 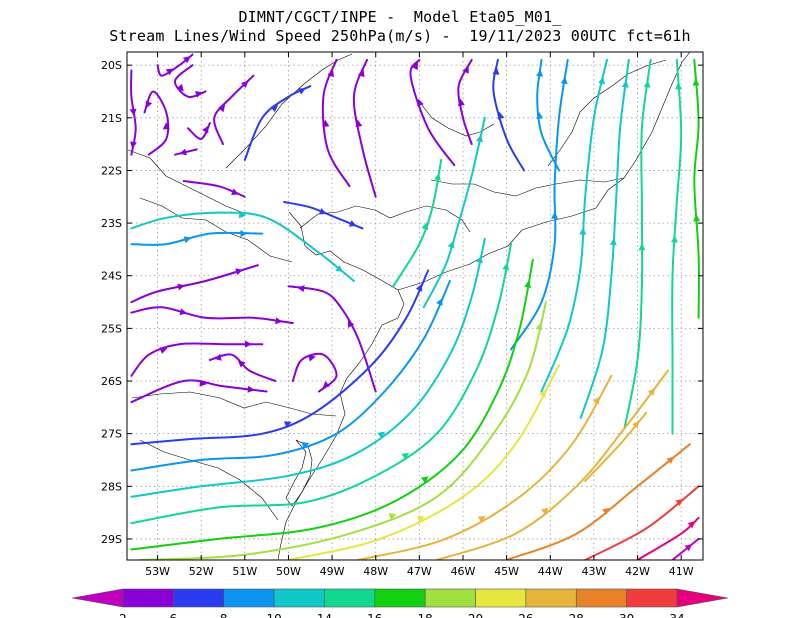 What do you see at coordinates (111, 118) in the screenshot?
I see `y-tick-label: 21S` at bounding box center [111, 118].